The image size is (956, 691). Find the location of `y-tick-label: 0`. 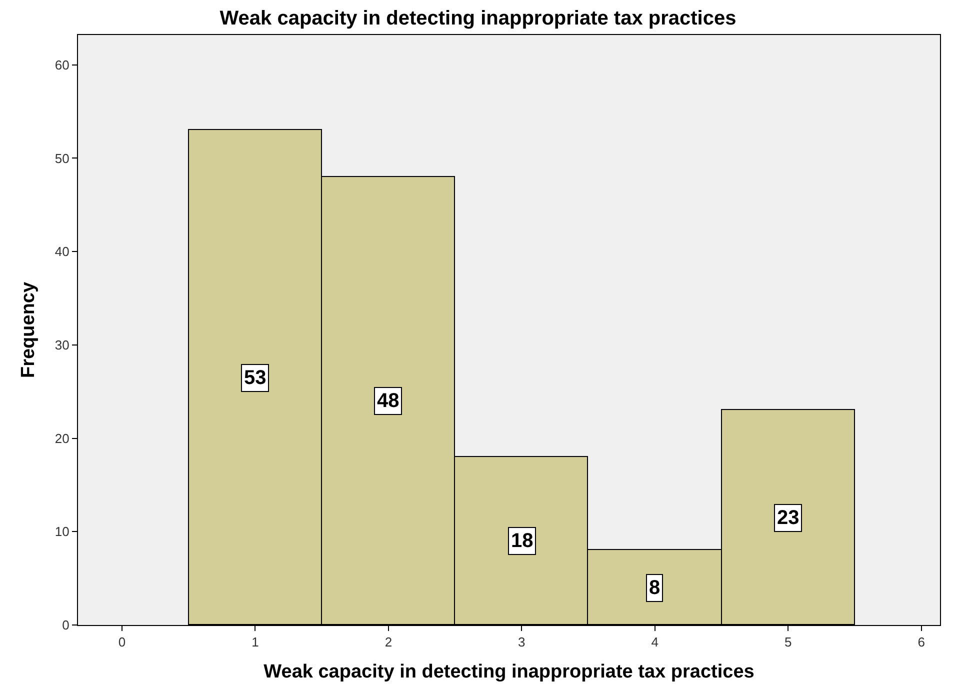

y-tick-label: 0 is located at coordinates (66, 625).